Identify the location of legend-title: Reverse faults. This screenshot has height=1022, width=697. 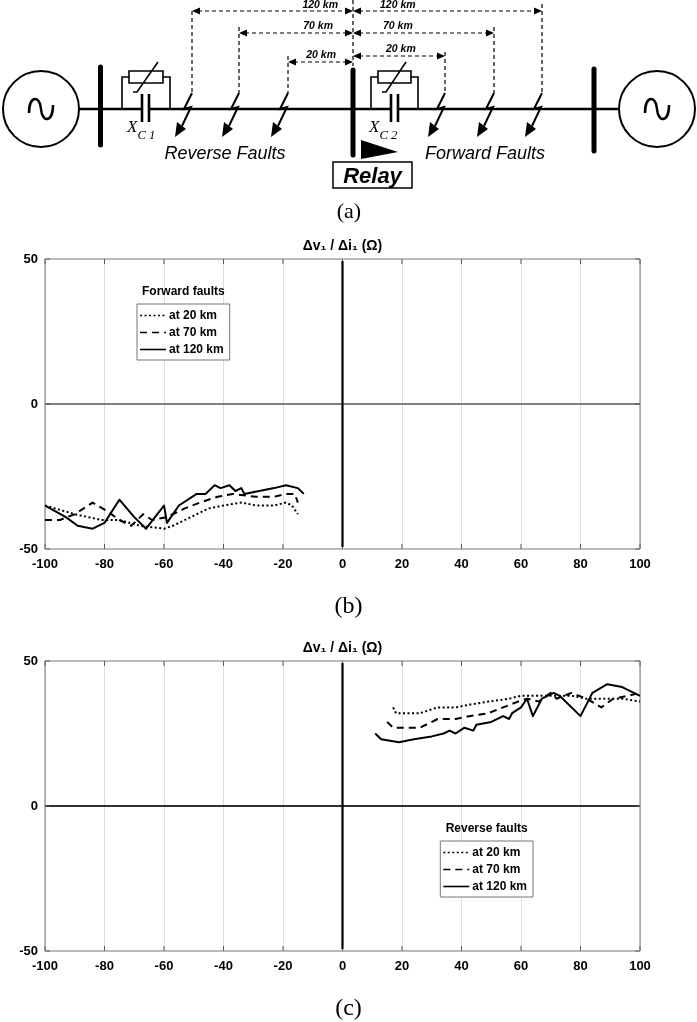
(486, 828).